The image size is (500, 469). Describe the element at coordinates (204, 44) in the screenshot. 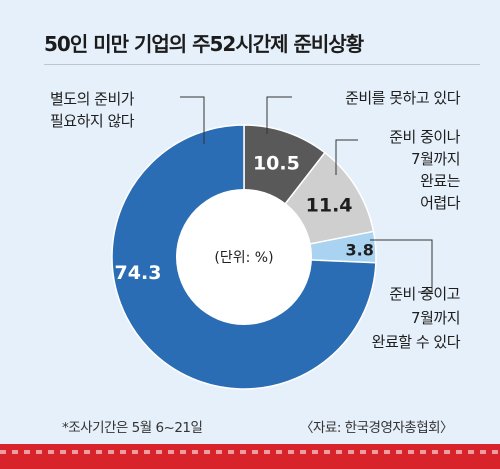

I see `chart-title: 50인 미만 기업의 주52시간제 준비상황` at that location.